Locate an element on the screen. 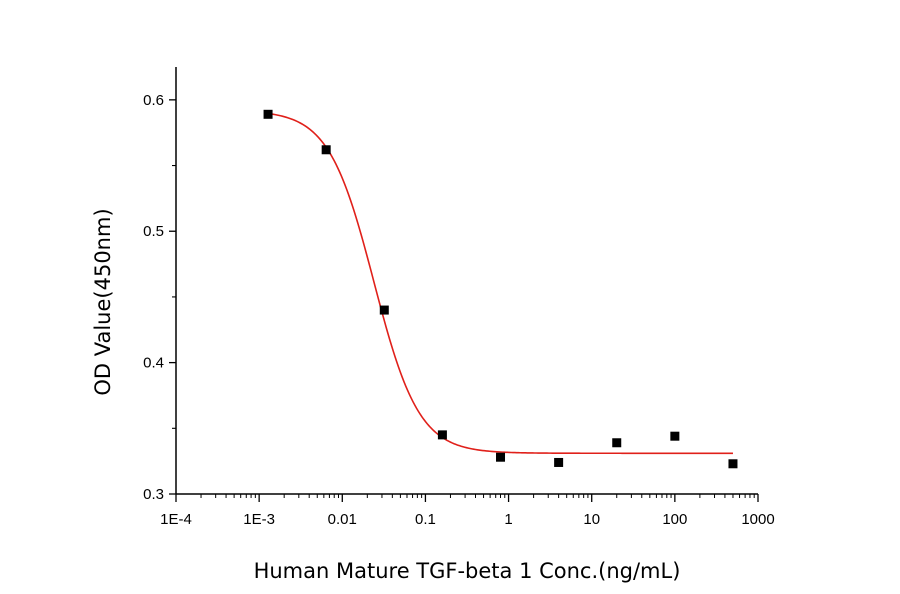 This screenshot has height=594, width=900. x-tick-label: 100 is located at coordinates (674, 519).